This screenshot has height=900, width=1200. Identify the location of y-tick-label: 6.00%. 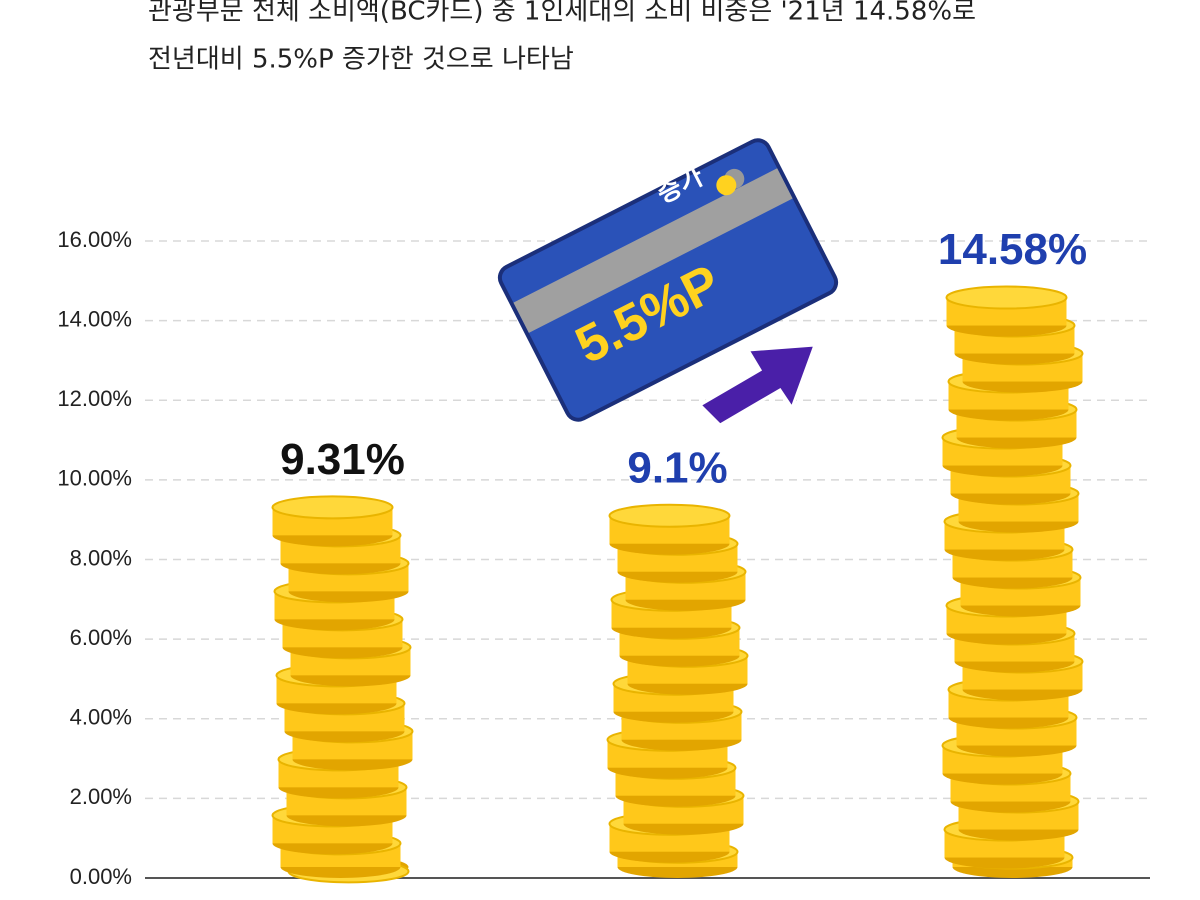
(101, 637).